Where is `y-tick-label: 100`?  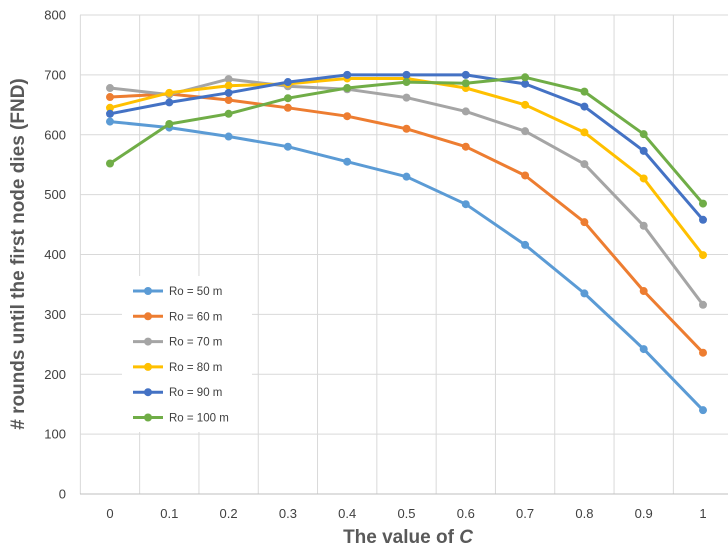 y-tick-label: 100 is located at coordinates (55, 434).